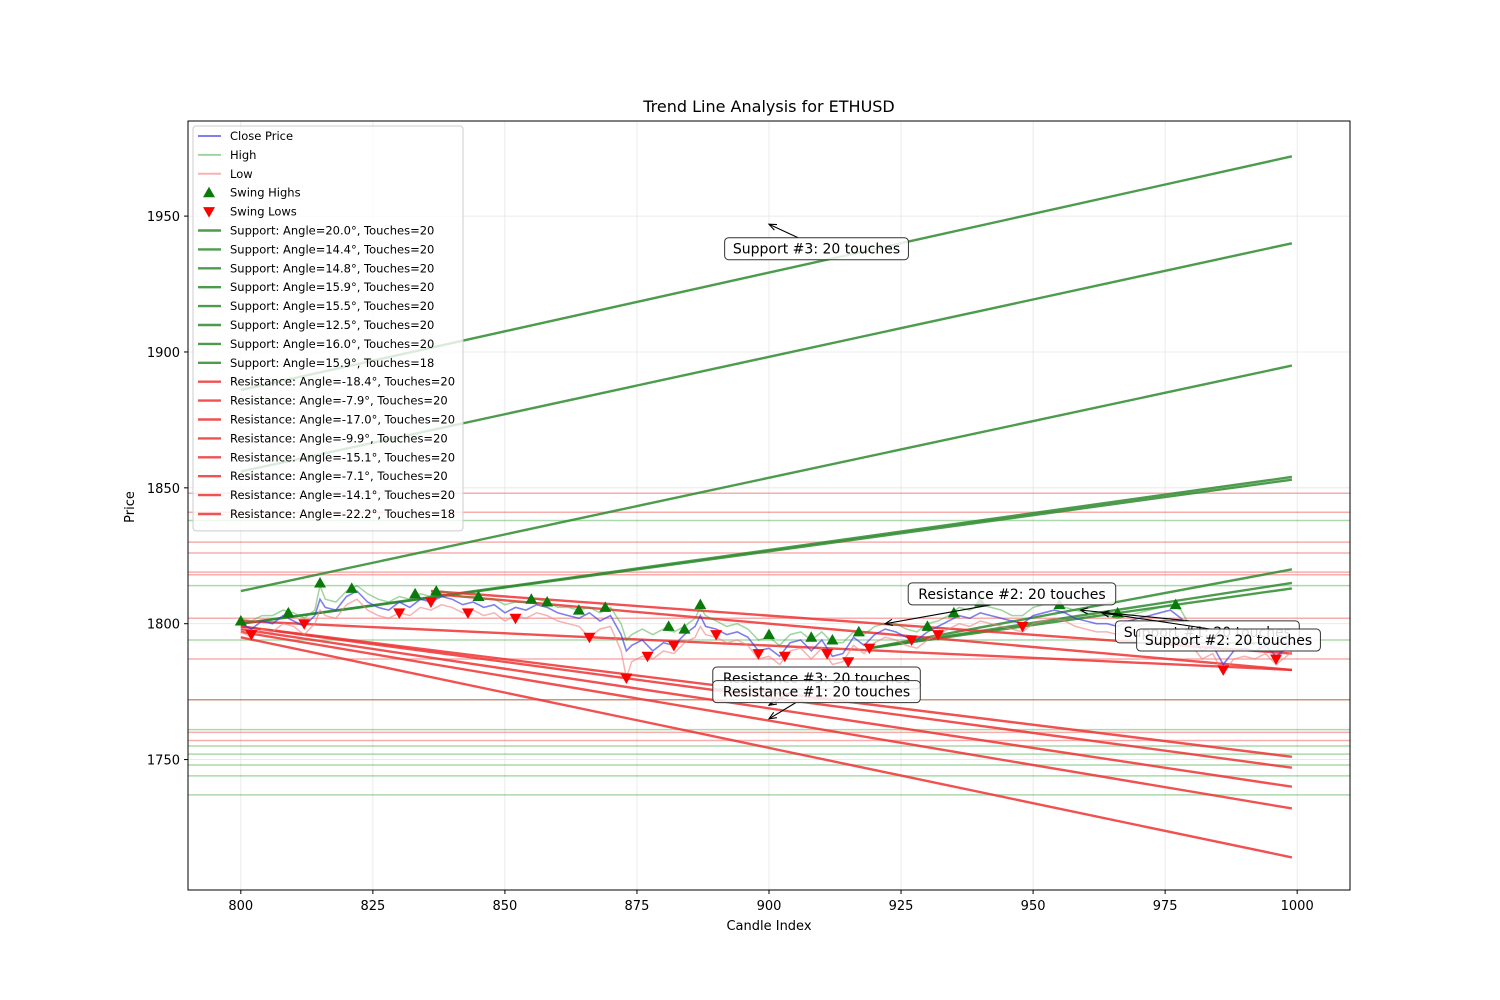  I want to click on annotation-text: Resistance #2: 20 touches, so click(1011, 595).